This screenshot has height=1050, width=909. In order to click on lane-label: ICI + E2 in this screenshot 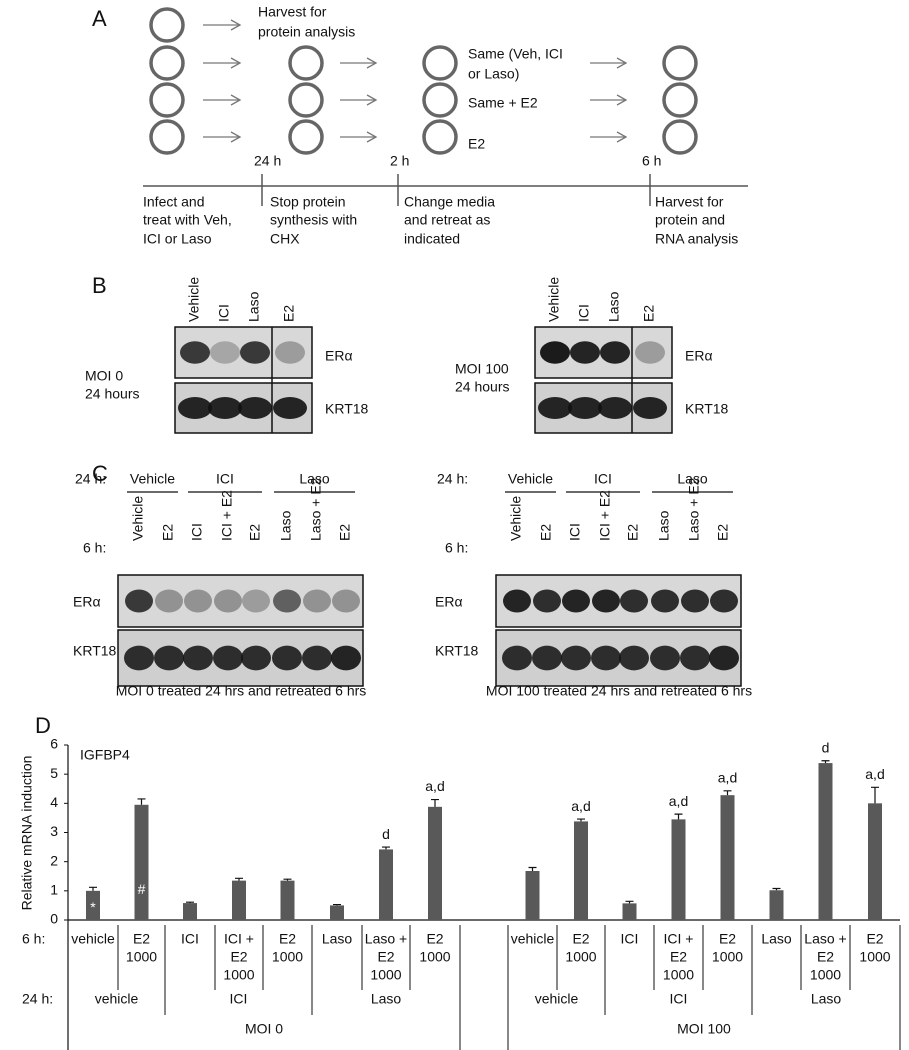, I will do `click(227, 515)`.